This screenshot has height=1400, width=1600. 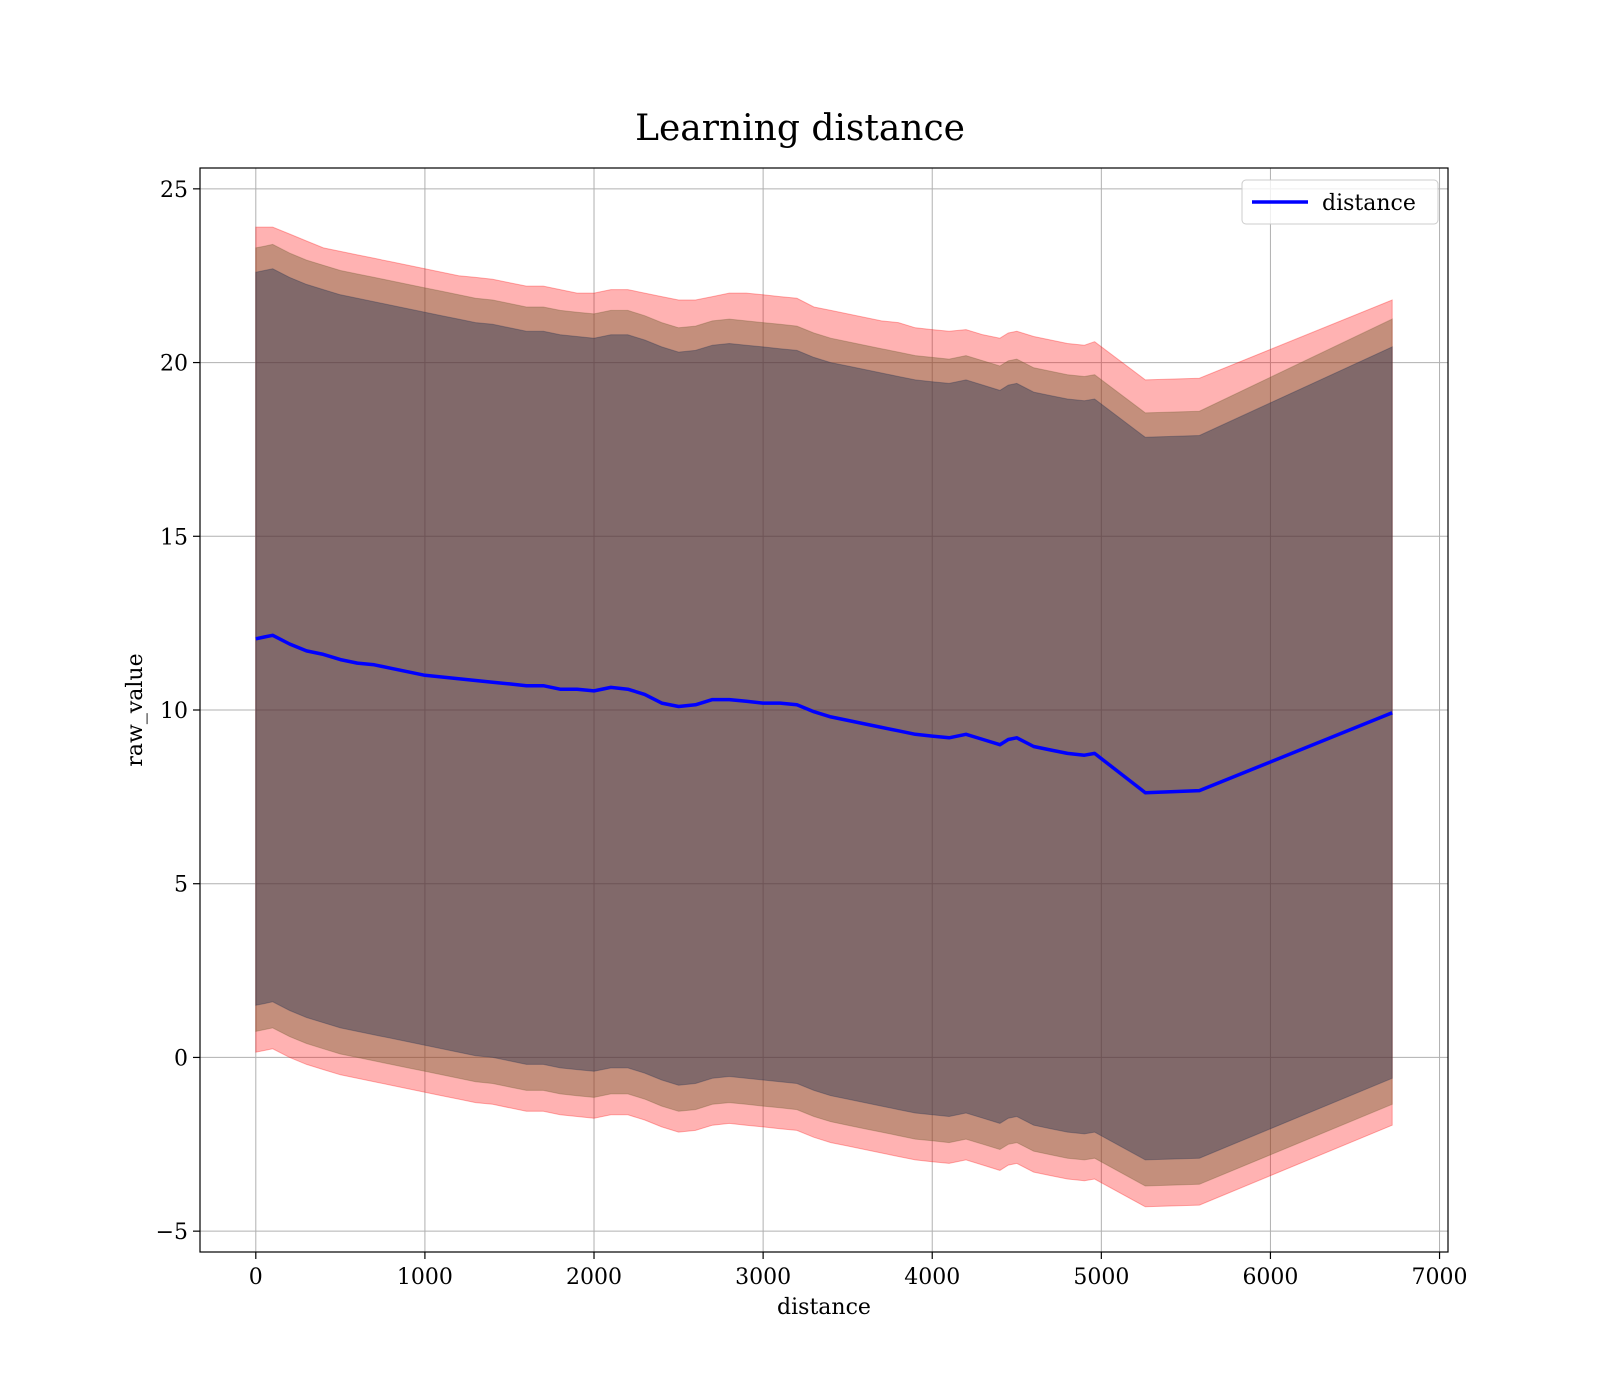 What do you see at coordinates (174, 190) in the screenshot?
I see `y-tick-label: 25` at bounding box center [174, 190].